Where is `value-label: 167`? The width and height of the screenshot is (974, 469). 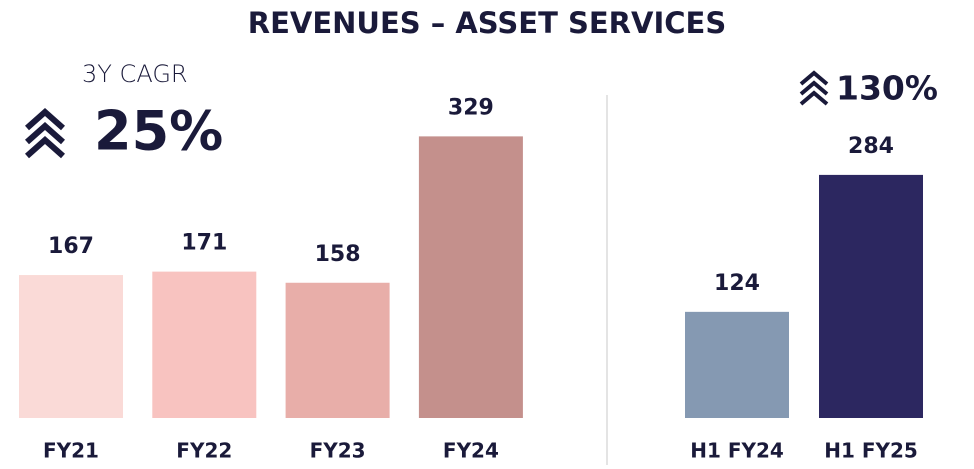
value-label: 167 is located at coordinates (71, 246).